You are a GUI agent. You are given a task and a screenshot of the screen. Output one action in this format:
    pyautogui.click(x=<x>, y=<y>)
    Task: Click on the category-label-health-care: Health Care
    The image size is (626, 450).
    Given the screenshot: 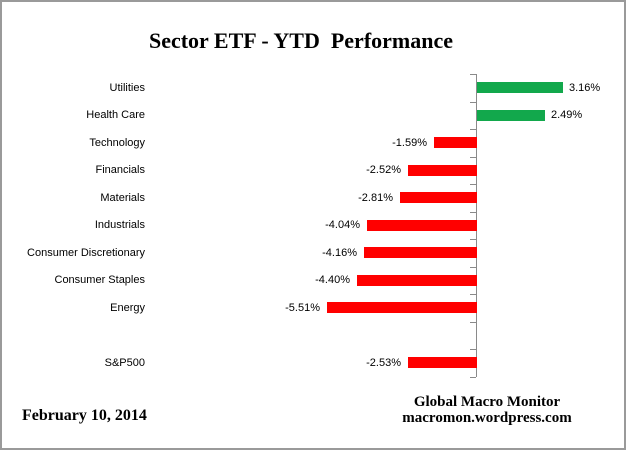 What is the action you would take?
    pyautogui.click(x=115, y=115)
    